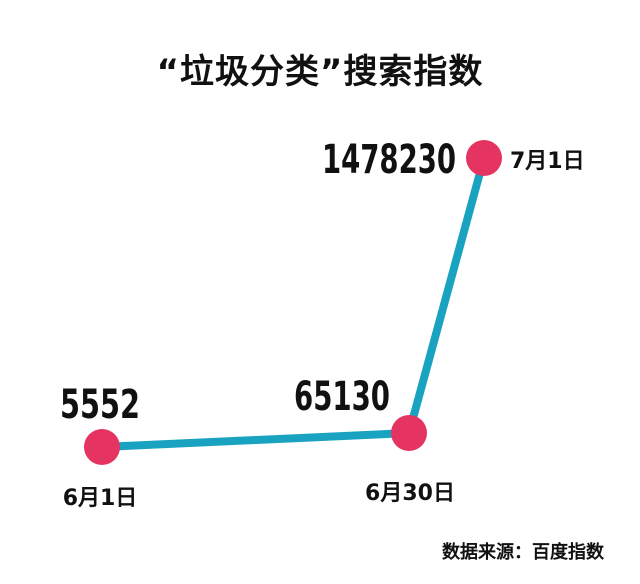  What do you see at coordinates (320, 72) in the screenshot?
I see `chart-title: “垃圾分类”搜索指数` at bounding box center [320, 72].